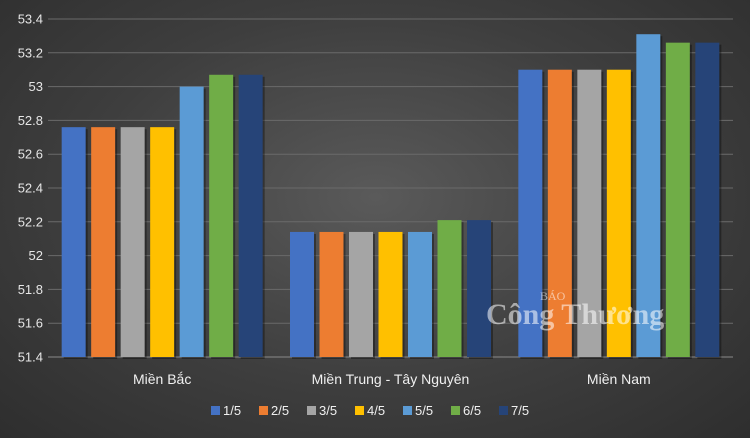  I want to click on y-tick-label: 52.2, so click(30, 221).